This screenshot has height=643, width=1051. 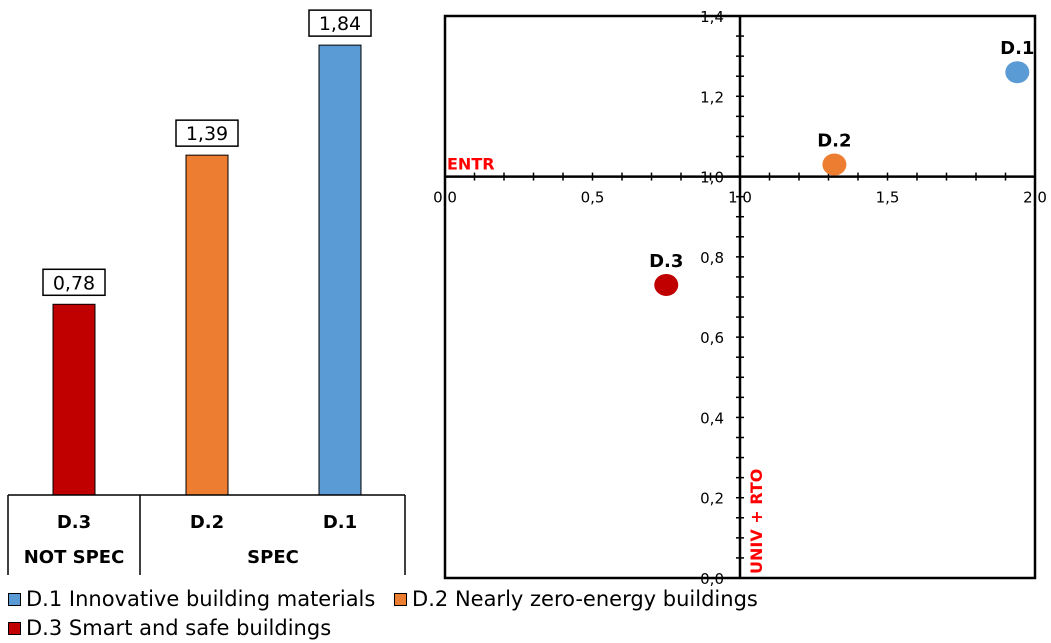 What do you see at coordinates (606, 599) in the screenshot?
I see `legend-text-d2: Nearly zero-energy buildings` at bounding box center [606, 599].